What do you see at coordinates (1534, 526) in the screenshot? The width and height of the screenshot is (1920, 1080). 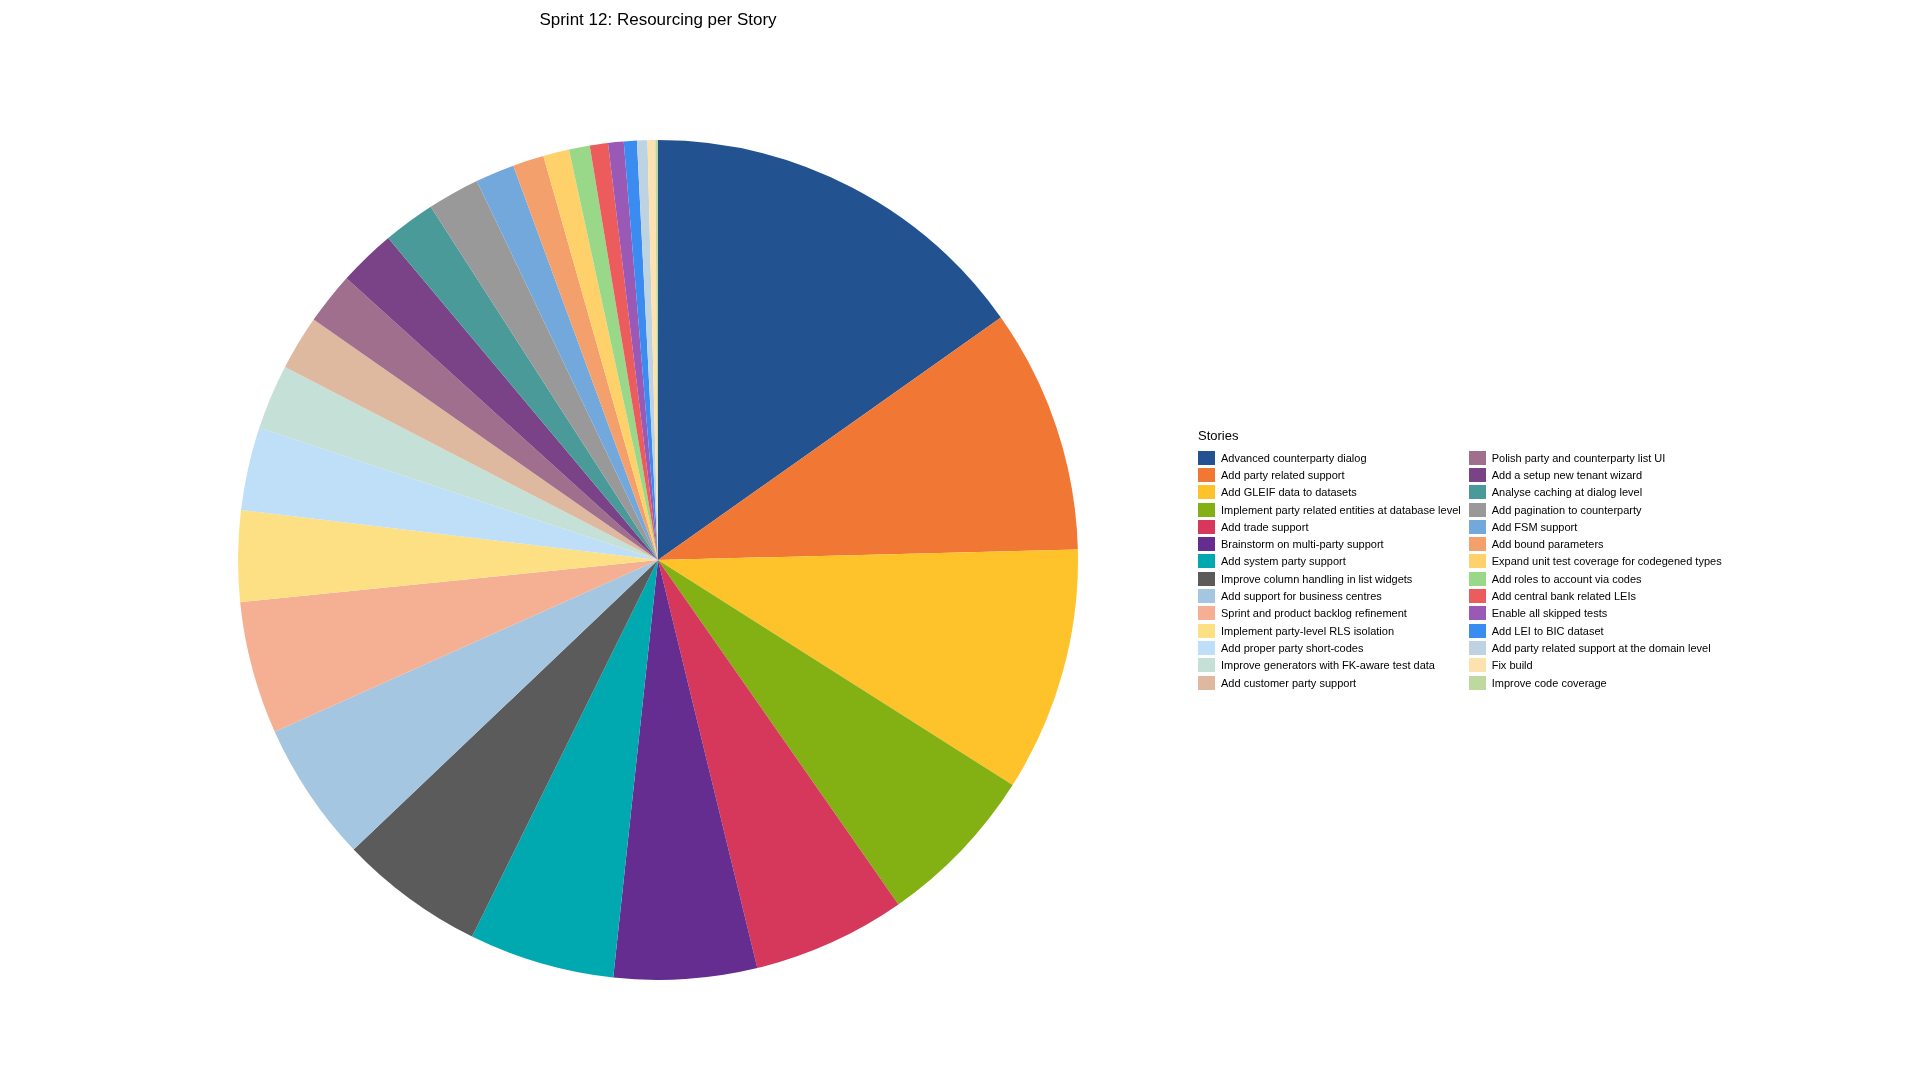 I see `legend-label: Add FSM support` at bounding box center [1534, 526].